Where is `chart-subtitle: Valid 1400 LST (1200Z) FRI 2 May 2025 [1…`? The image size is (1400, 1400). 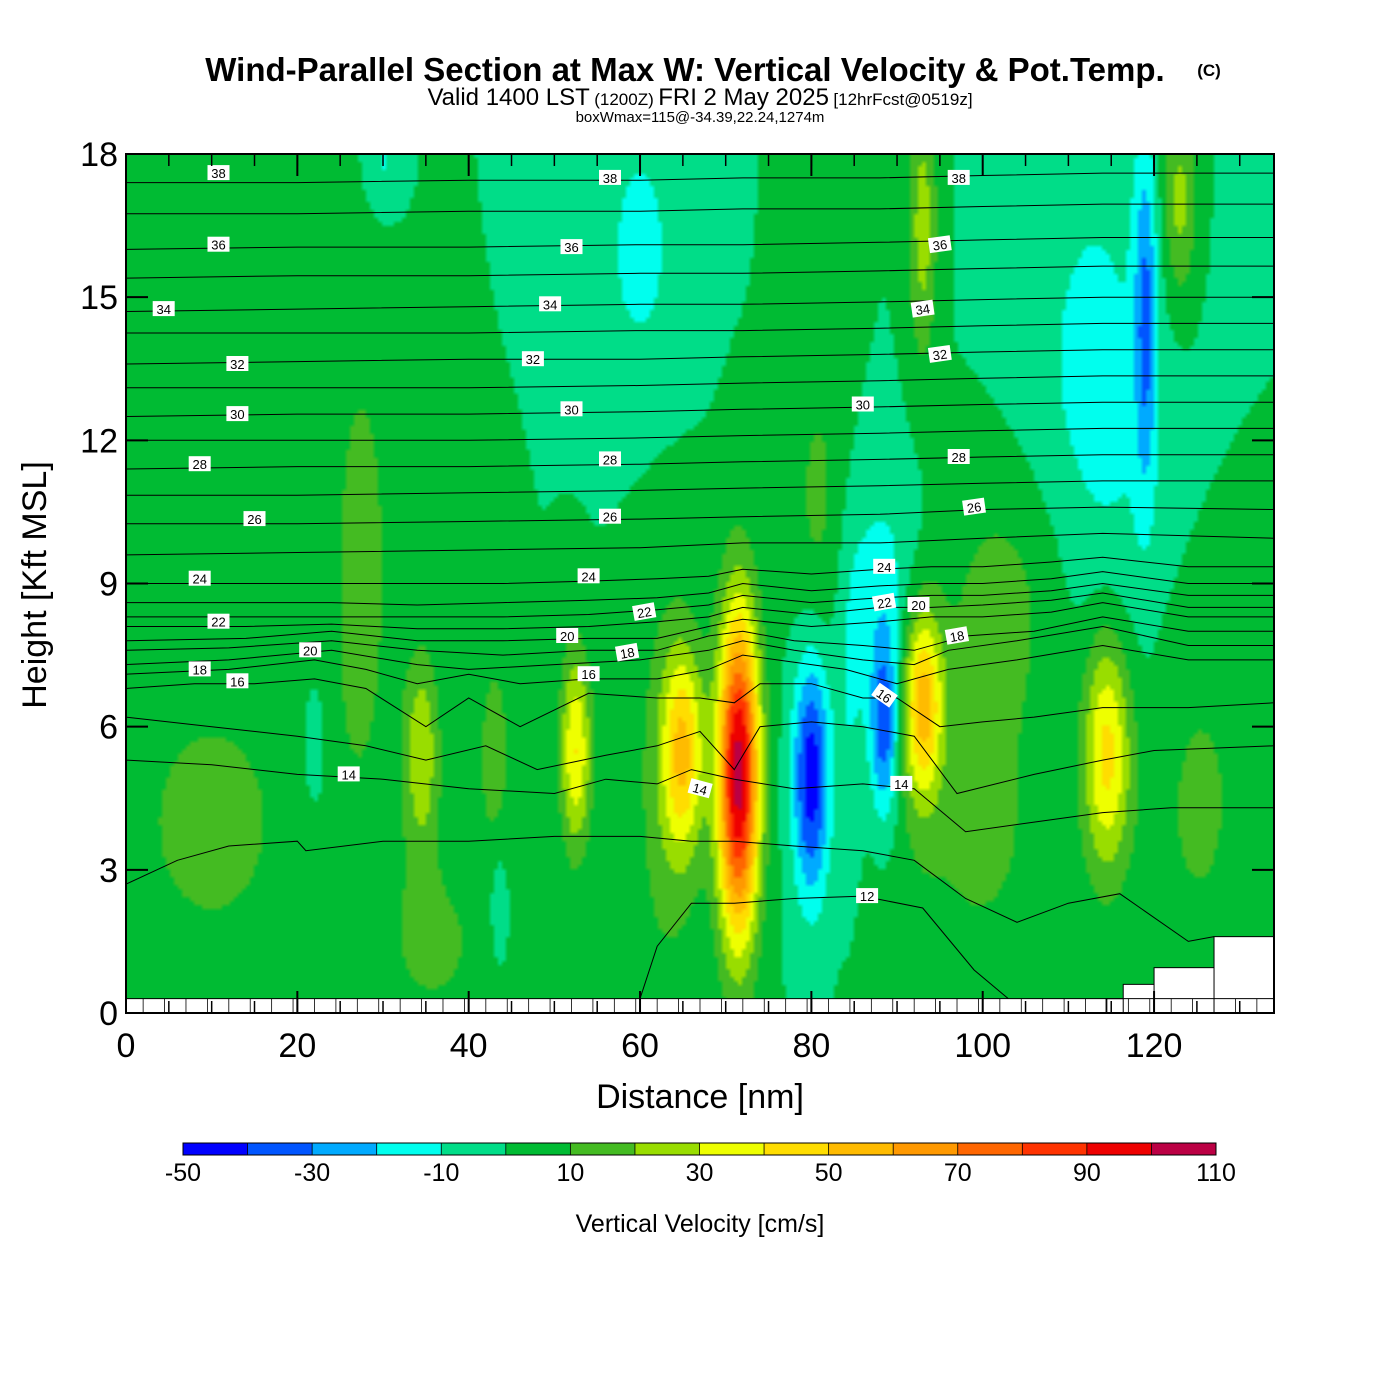
chart-subtitle: Valid 1400 LST (1200Z) FRI 2 May 2025 [1… is located at coordinates (699, 97).